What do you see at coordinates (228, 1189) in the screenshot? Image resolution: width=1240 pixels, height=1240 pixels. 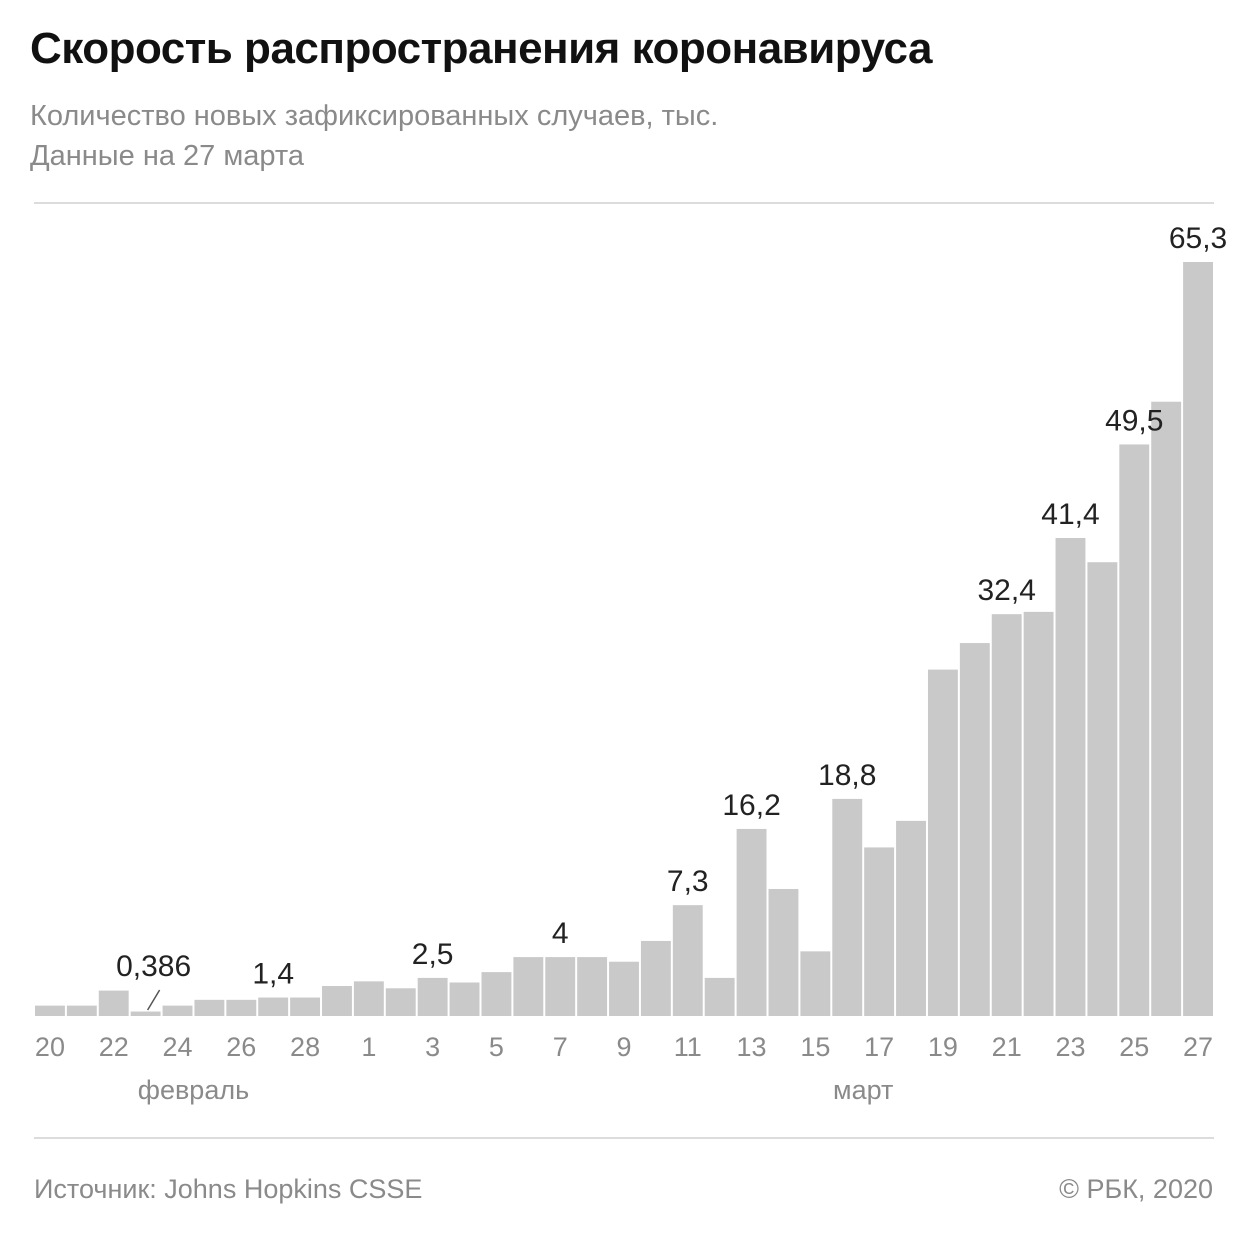 I see `source-note: Источник: Johns Hopkins CSSE` at bounding box center [228, 1189].